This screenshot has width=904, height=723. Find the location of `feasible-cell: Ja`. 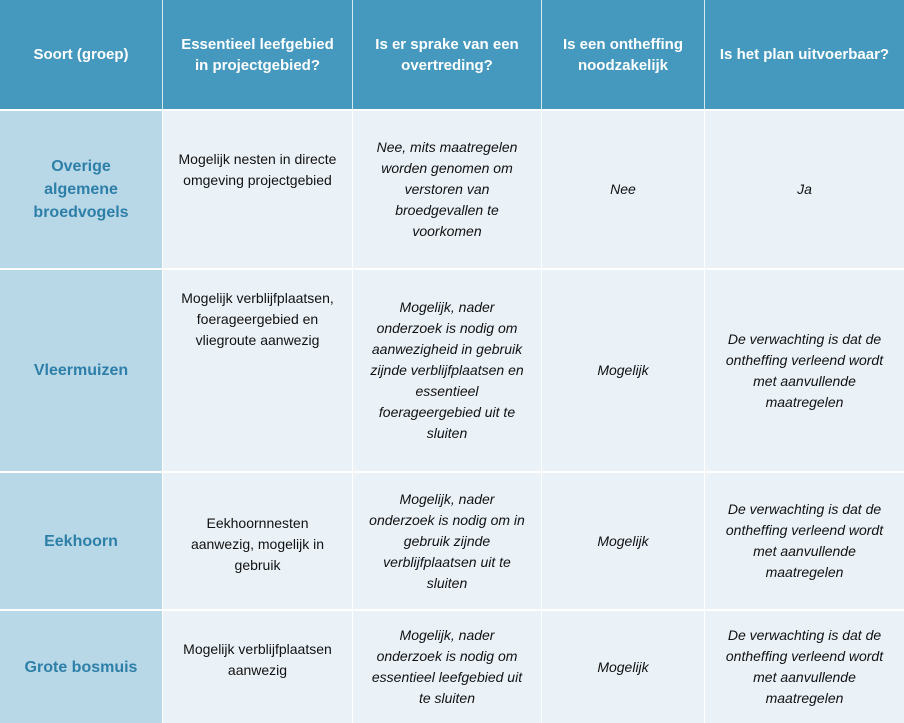

feasible-cell: Ja is located at coordinates (804, 188).